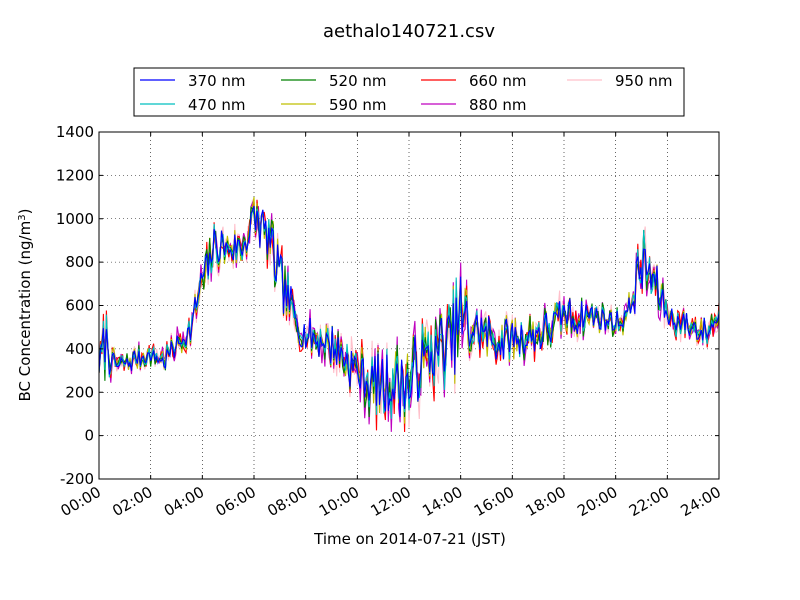 The image size is (800, 600). I want to click on y-axis-label-sup: 3, so click(22, 217).